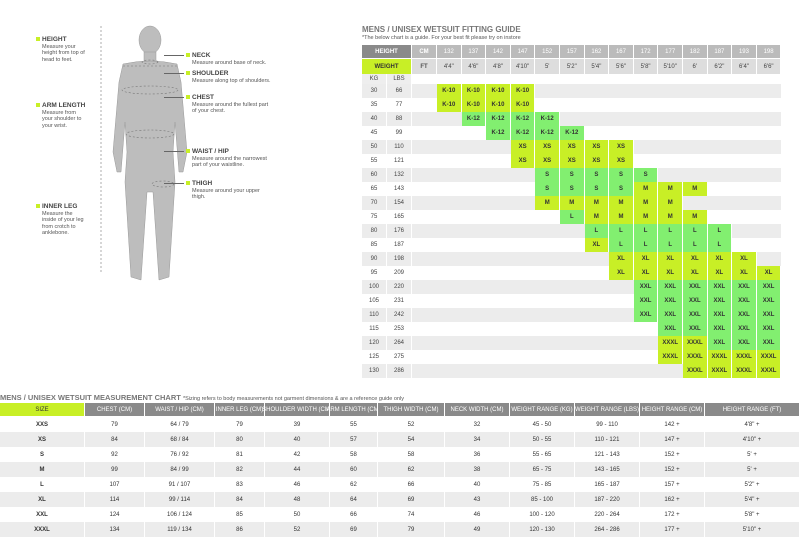 The width and height of the screenshot is (800, 543). Describe the element at coordinates (399, 329) in the screenshot. I see `lbs: 253` at that location.